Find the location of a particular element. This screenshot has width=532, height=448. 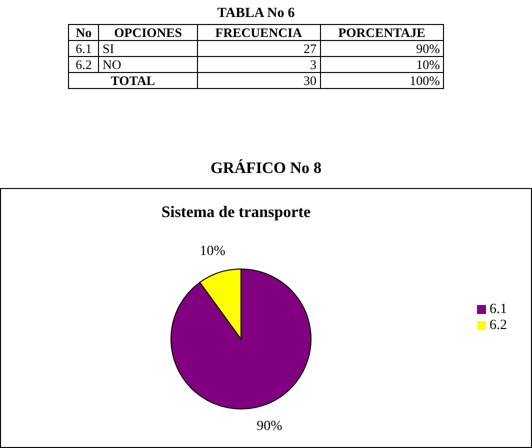

pie-slice is located at coordinates (241, 339).